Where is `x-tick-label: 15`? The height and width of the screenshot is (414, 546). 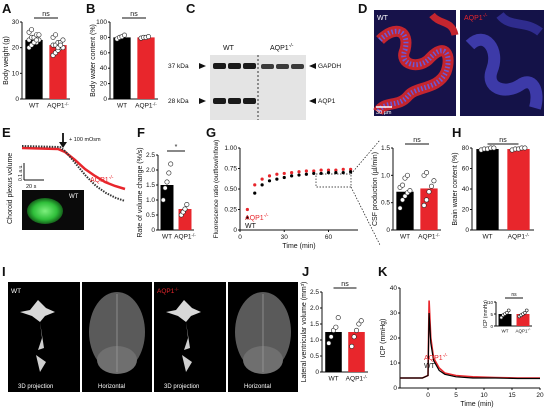 x-tick-label: 15 is located at coordinates (512, 395).